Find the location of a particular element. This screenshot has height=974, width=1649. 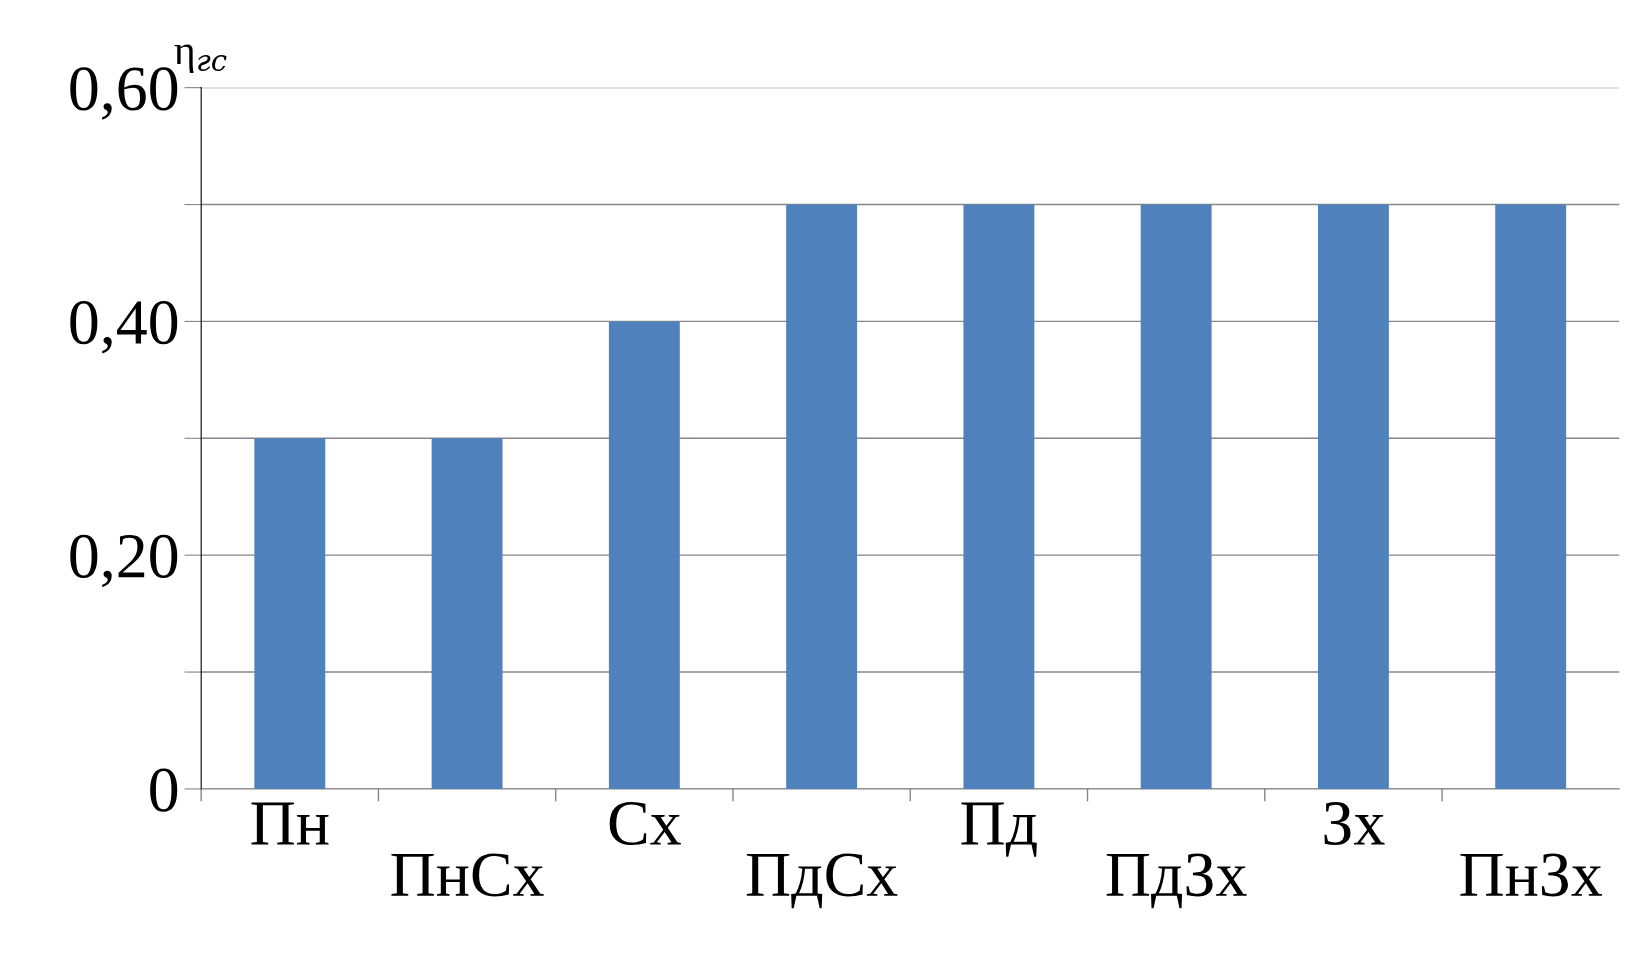

y-tick-label: 0,20 is located at coordinates (124, 561).